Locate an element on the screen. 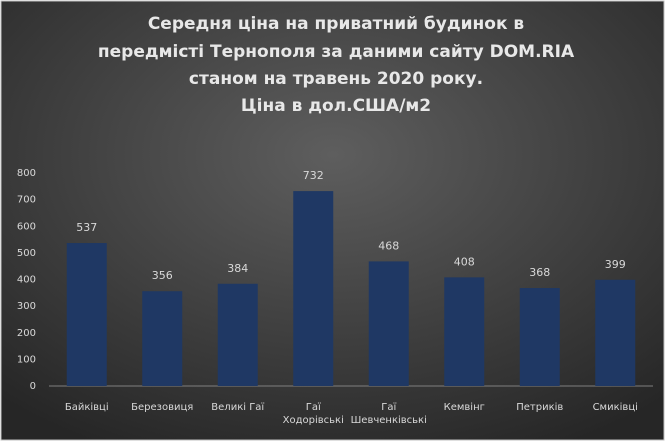 The width and height of the screenshot is (665, 441). x-tick-label: Великі Гаї is located at coordinates (237, 407).